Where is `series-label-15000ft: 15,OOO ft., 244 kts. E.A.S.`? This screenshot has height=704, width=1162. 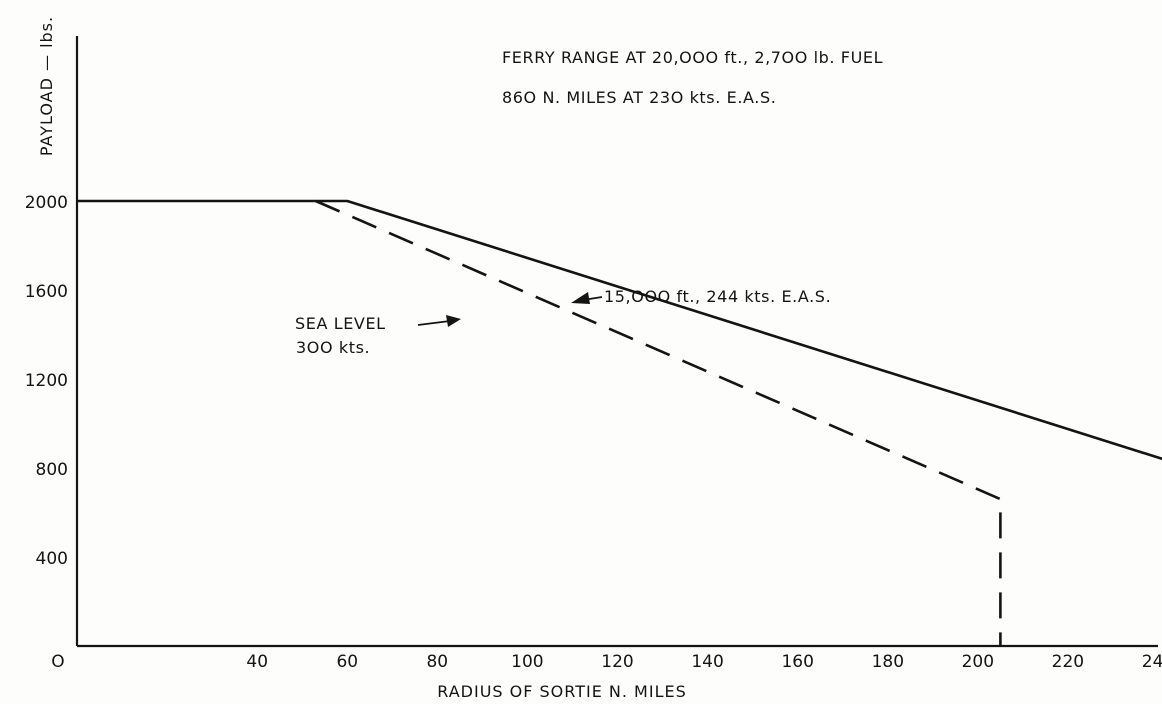 series-label-15000ft: 15,OOO ft., 244 kts. E.A.S. is located at coordinates (701, 296).